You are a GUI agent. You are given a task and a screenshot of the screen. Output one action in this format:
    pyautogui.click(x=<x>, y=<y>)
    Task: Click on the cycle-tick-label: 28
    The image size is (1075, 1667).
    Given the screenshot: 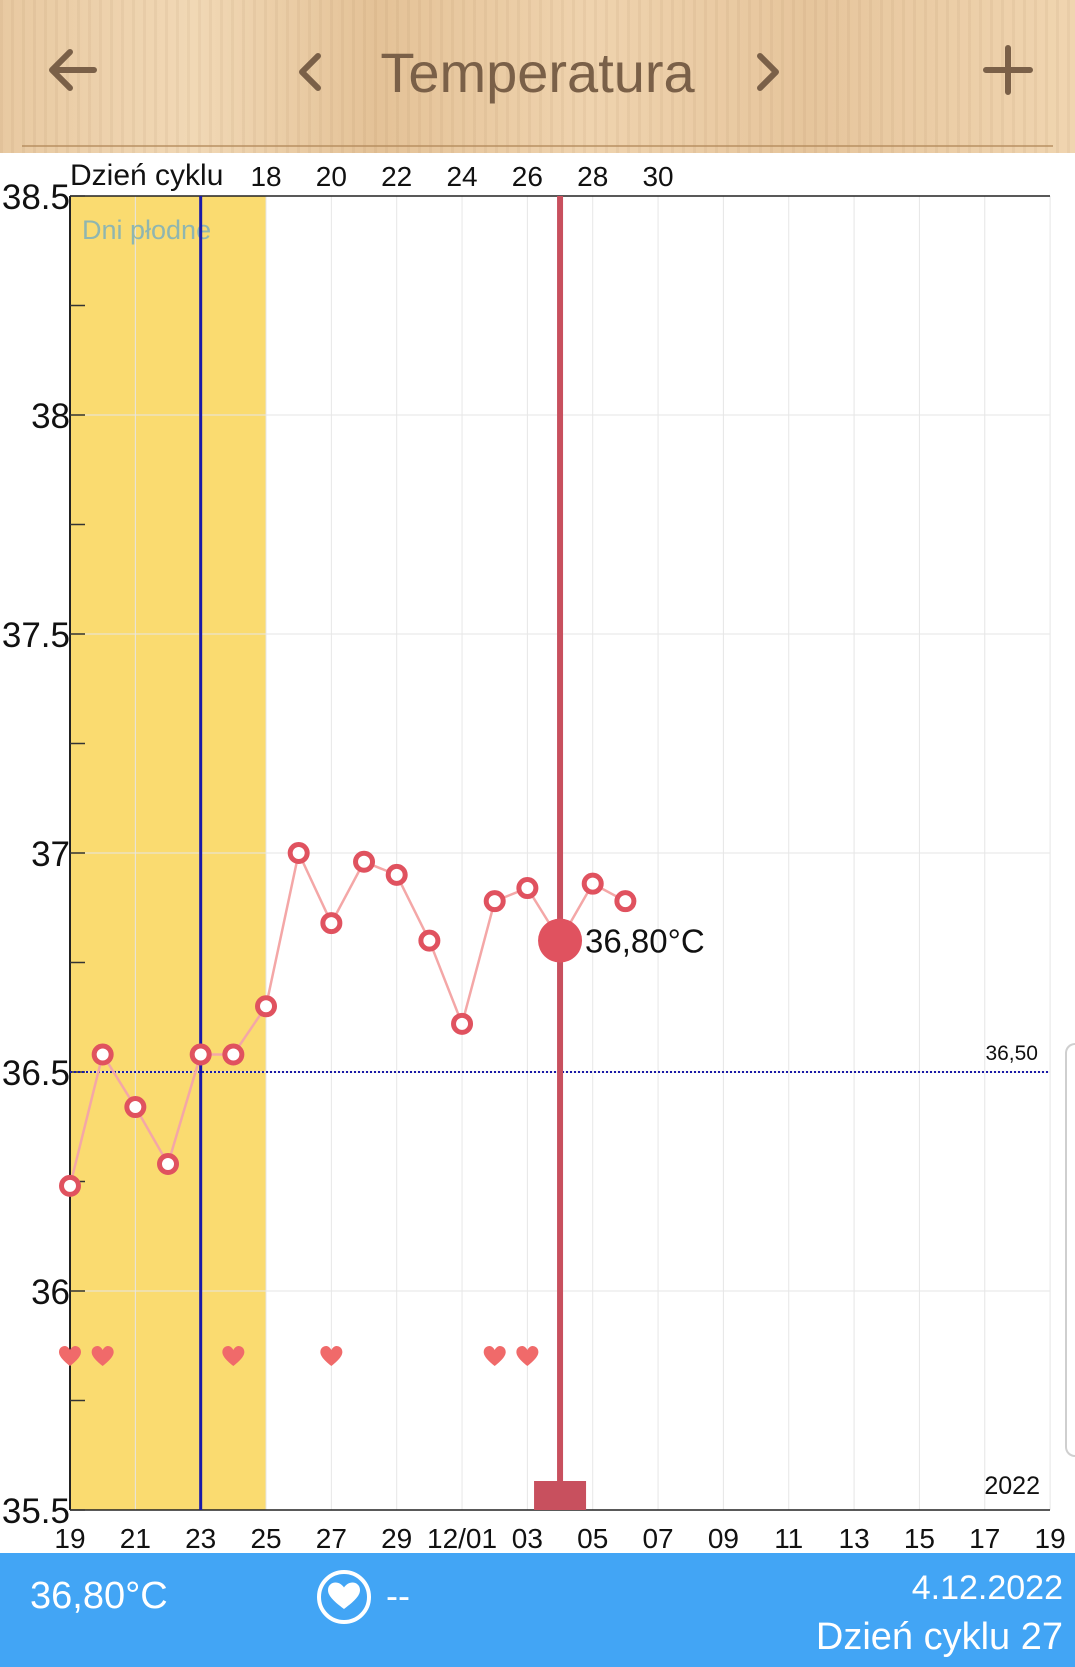 What is the action you would take?
    pyautogui.click(x=592, y=176)
    